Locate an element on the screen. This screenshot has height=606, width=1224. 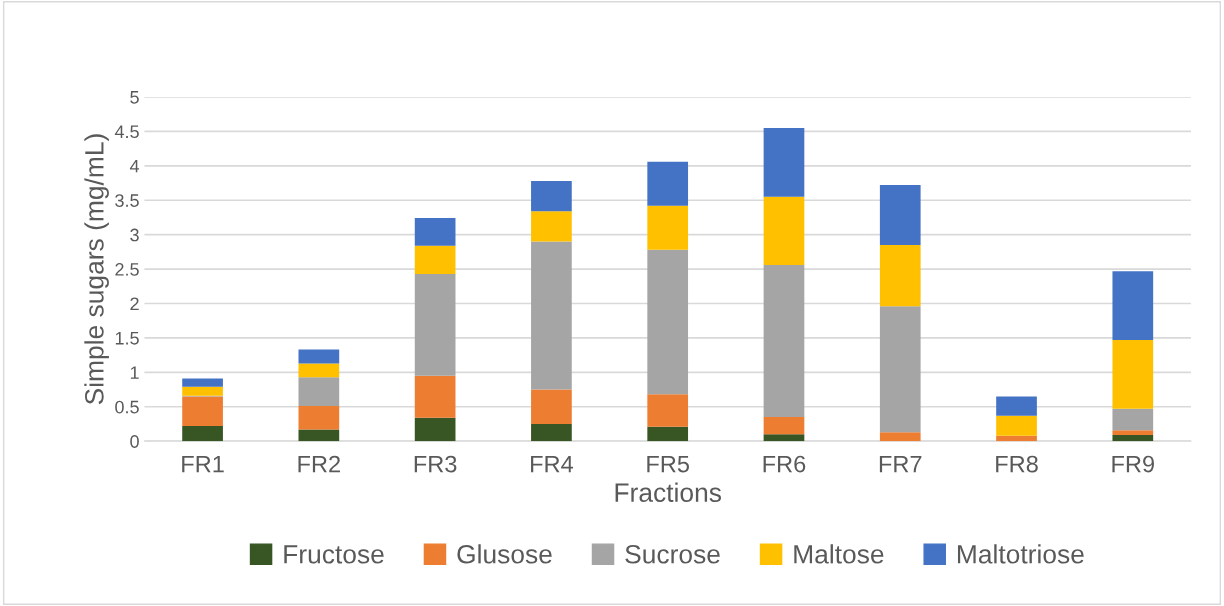
y-axis-title: Simple sugars (mg/mL) is located at coordinates (96, 269).